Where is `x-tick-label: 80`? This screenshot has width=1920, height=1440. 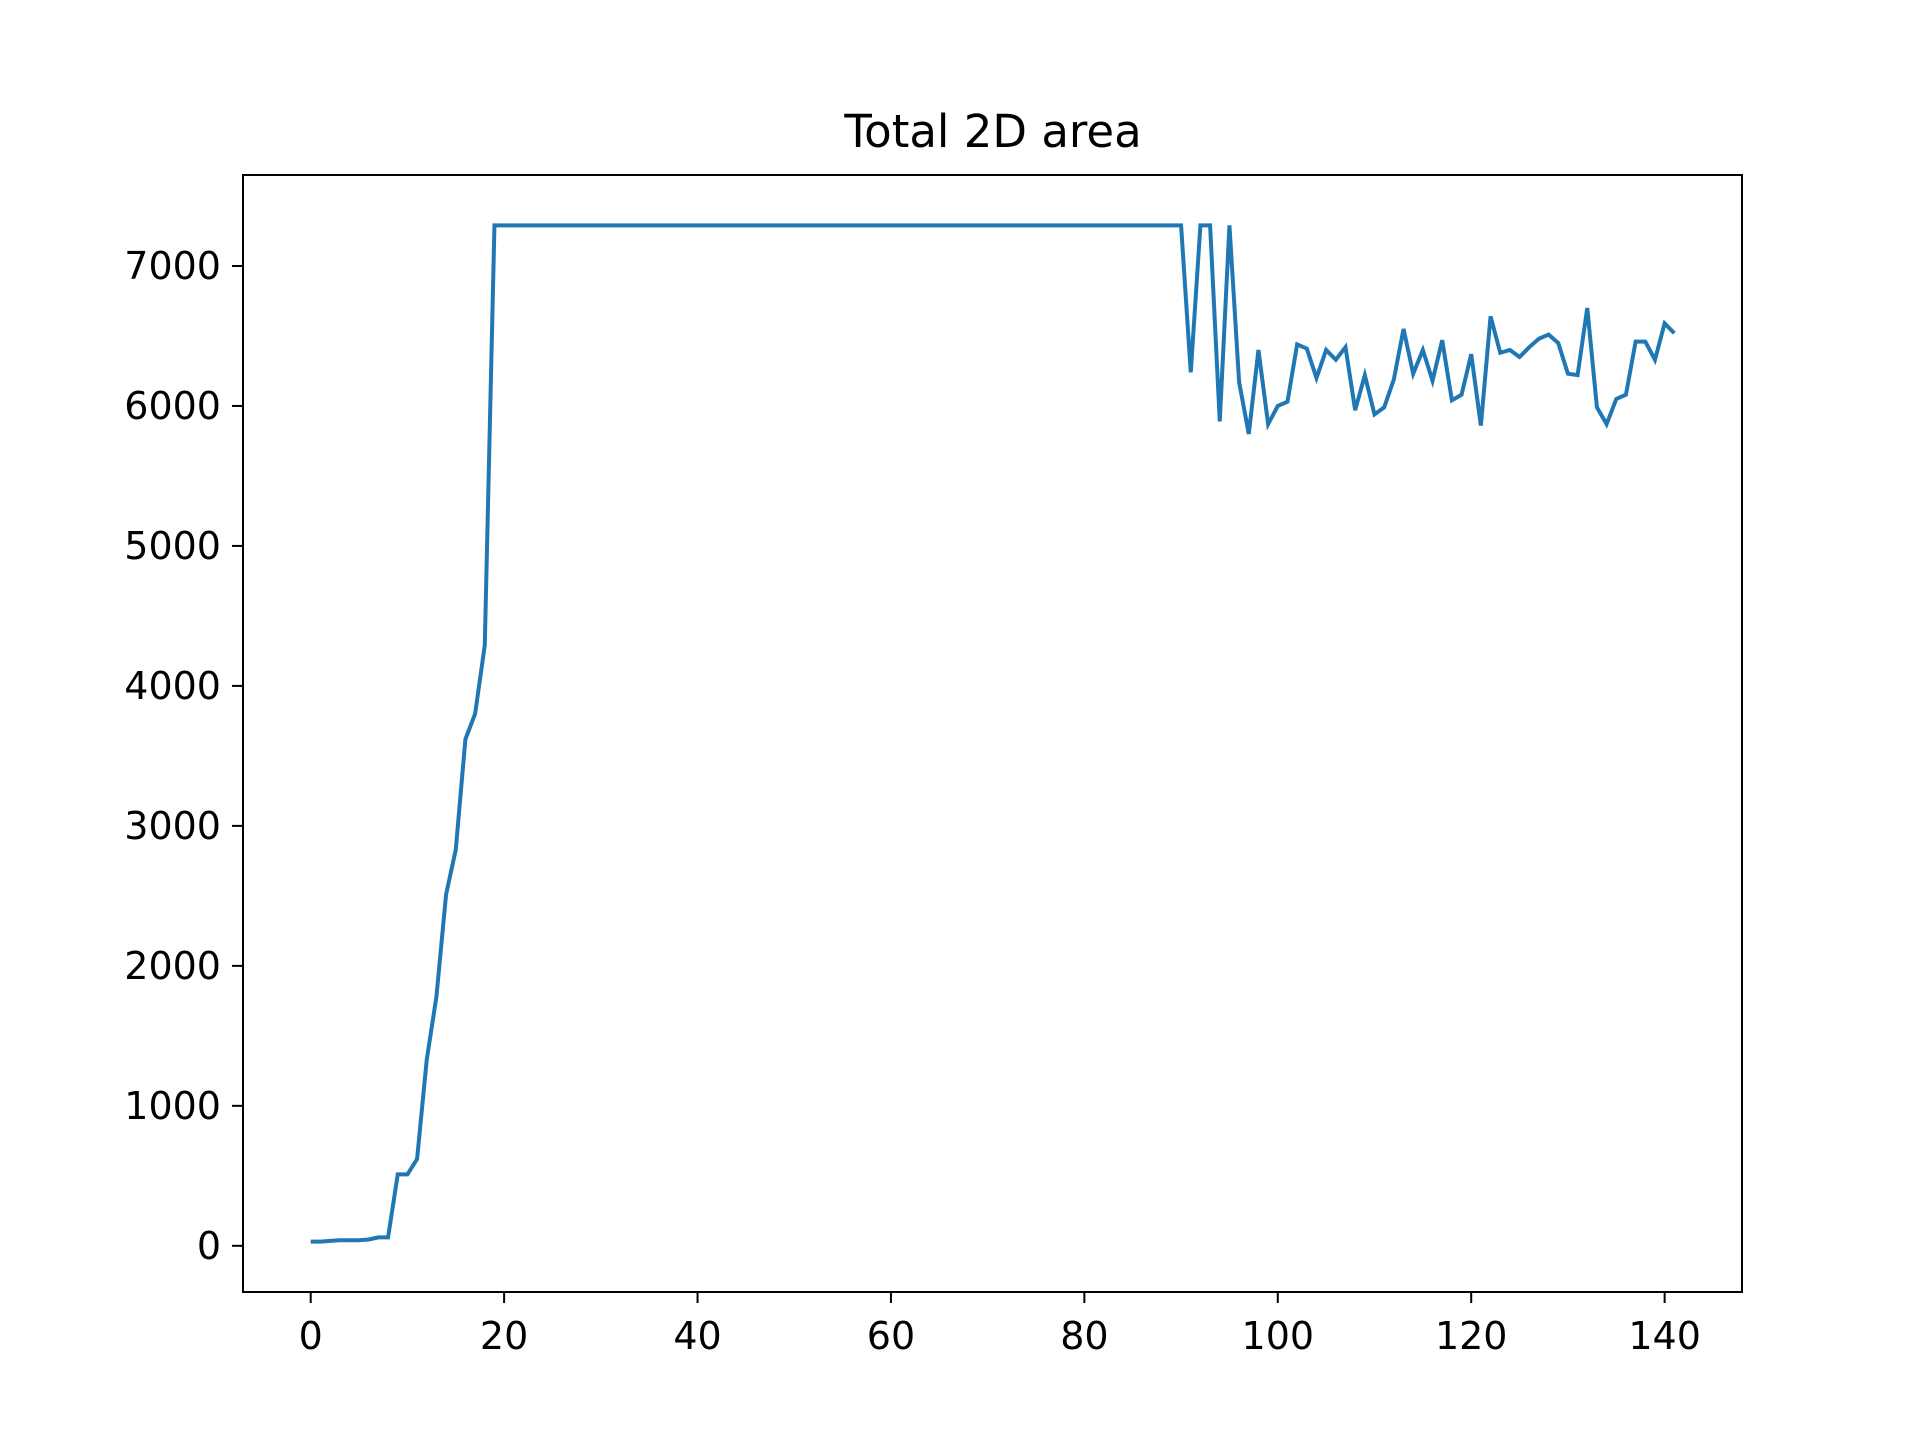 x-tick-label: 80 is located at coordinates (1084, 1336).